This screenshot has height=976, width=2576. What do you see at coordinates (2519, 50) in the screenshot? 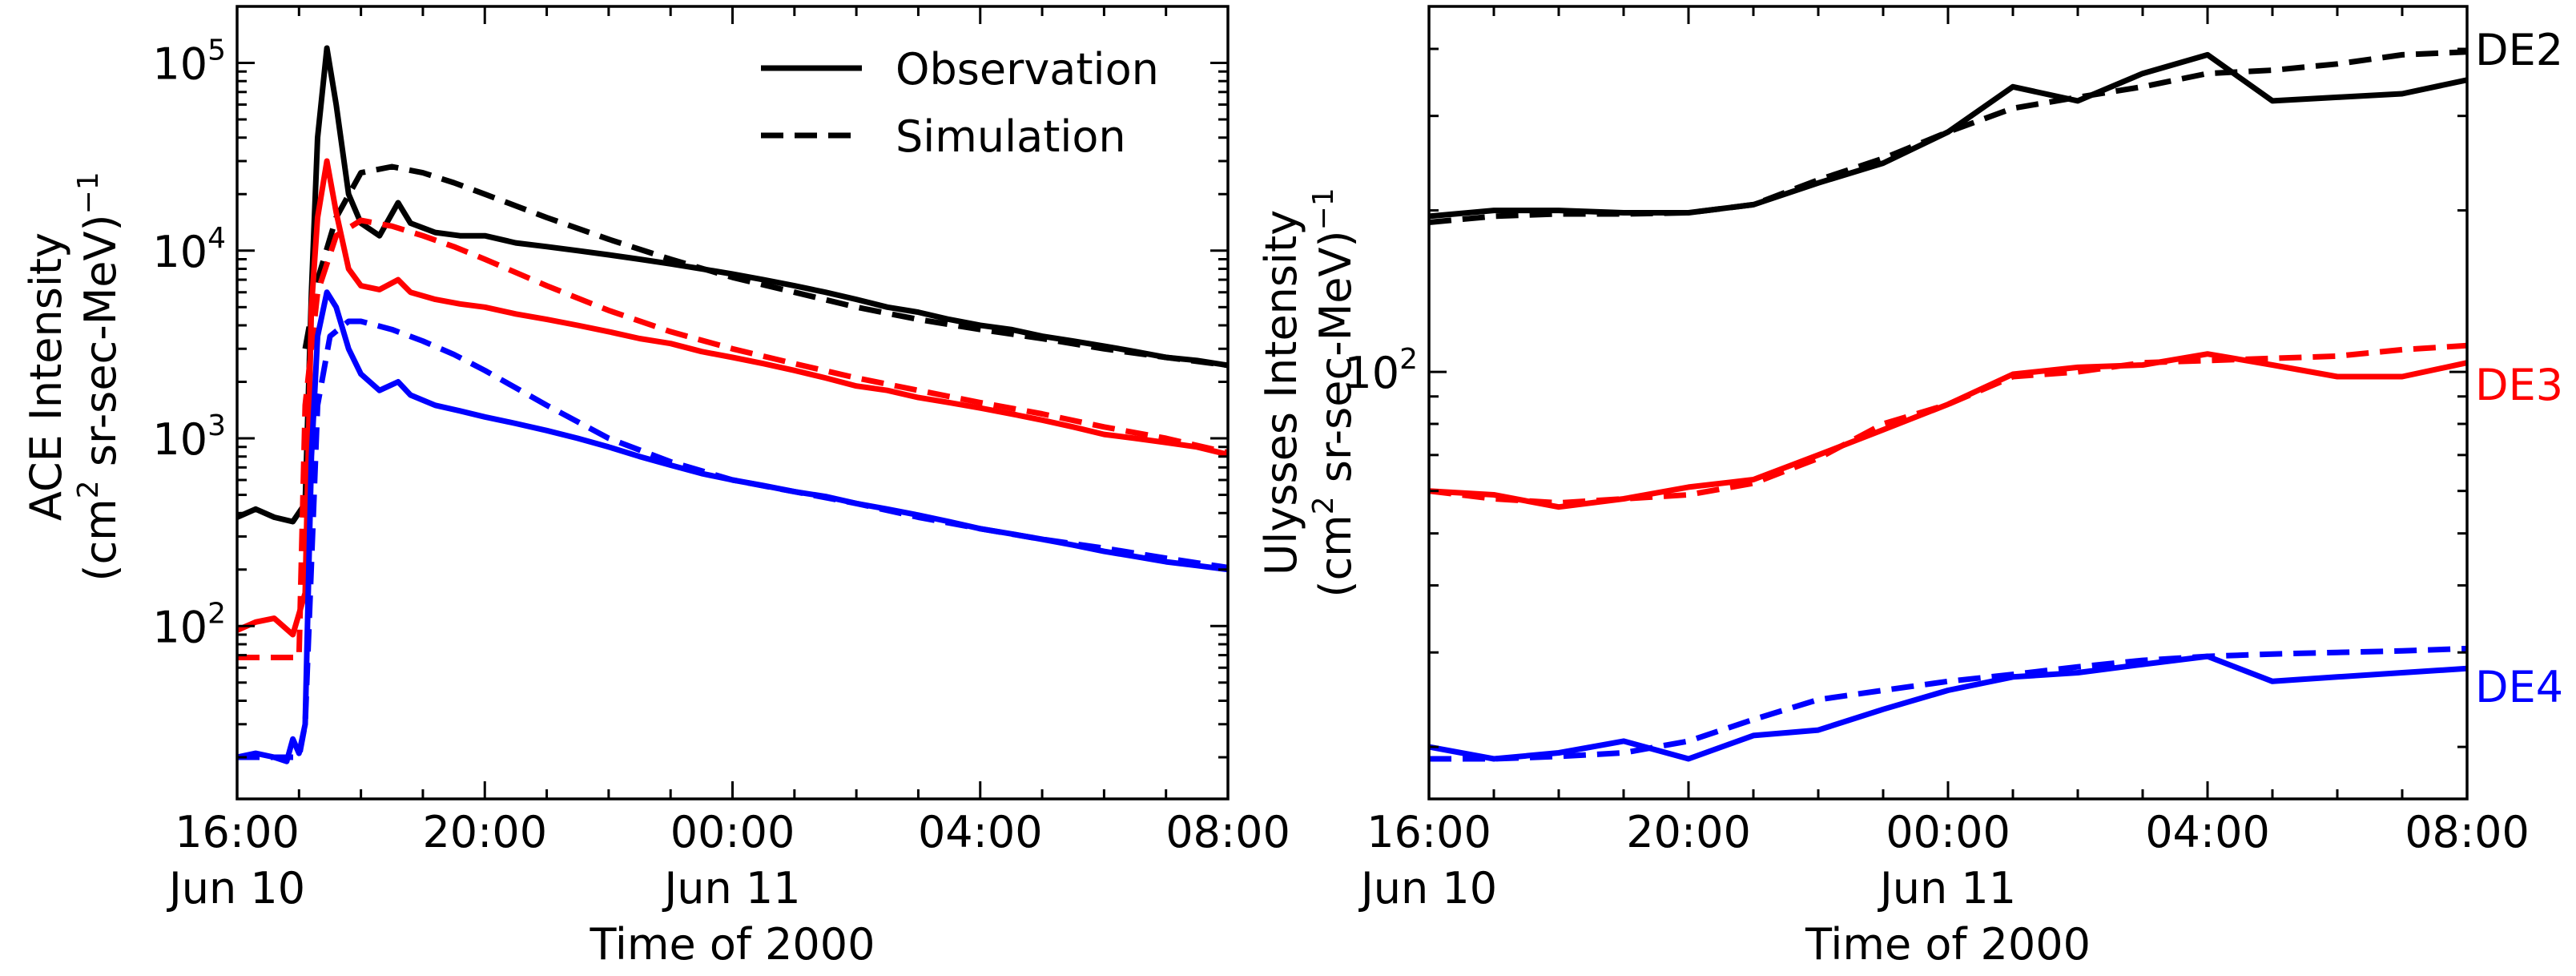
I see `series-label-de2: DE2` at bounding box center [2519, 50].